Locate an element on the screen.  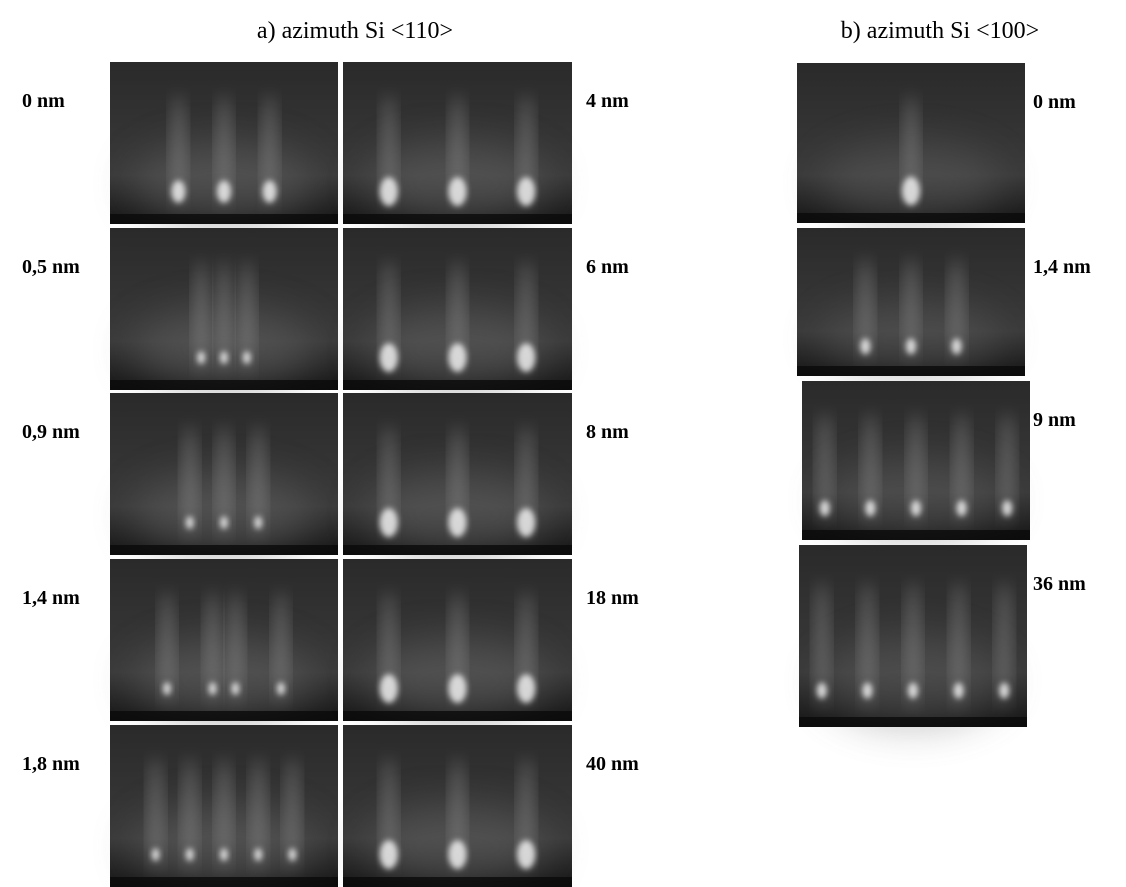
panel-title: a) azimuth Si <110> is located at coordinates (355, 31).